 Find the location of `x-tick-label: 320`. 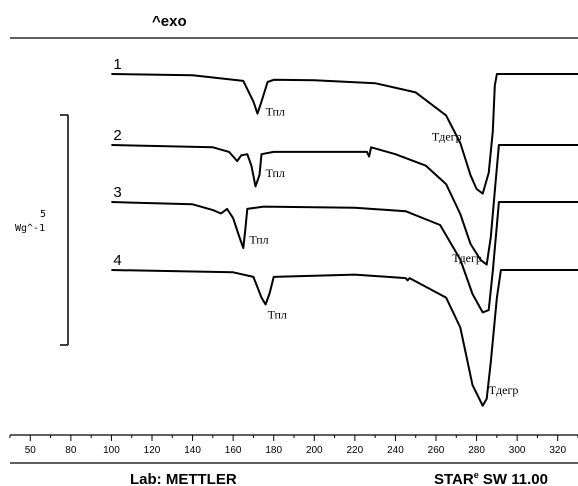

x-tick-label: 320 is located at coordinates (557, 450).